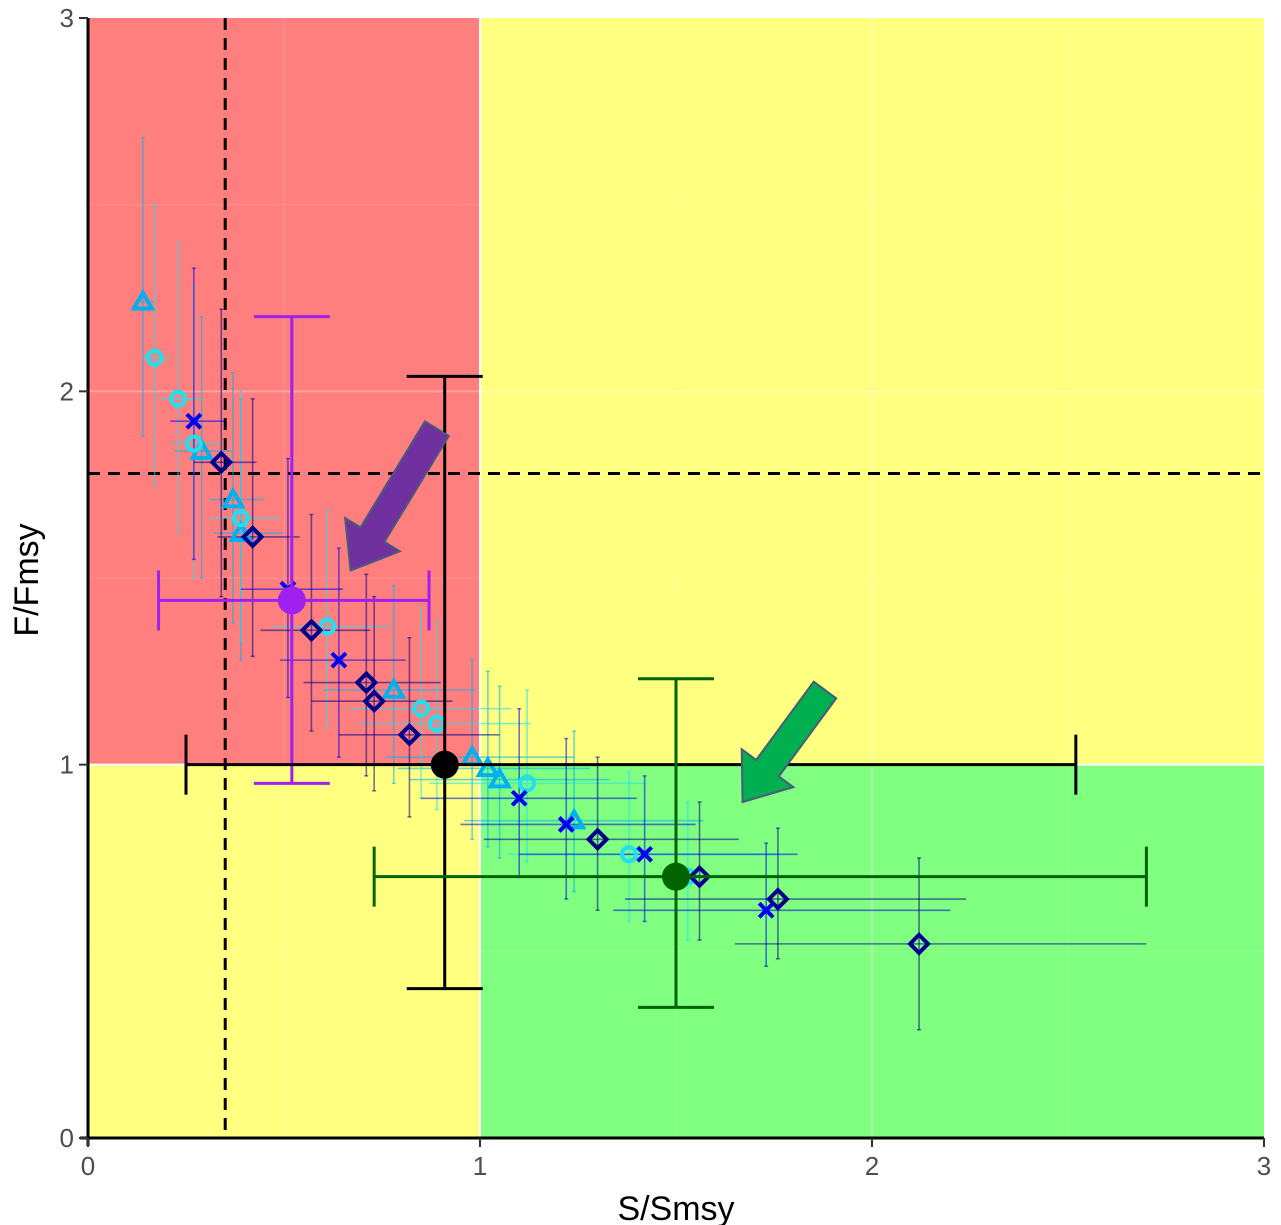 The width and height of the screenshot is (1281, 1225). What do you see at coordinates (480, 1166) in the screenshot?
I see `x-tick-label: 1` at bounding box center [480, 1166].